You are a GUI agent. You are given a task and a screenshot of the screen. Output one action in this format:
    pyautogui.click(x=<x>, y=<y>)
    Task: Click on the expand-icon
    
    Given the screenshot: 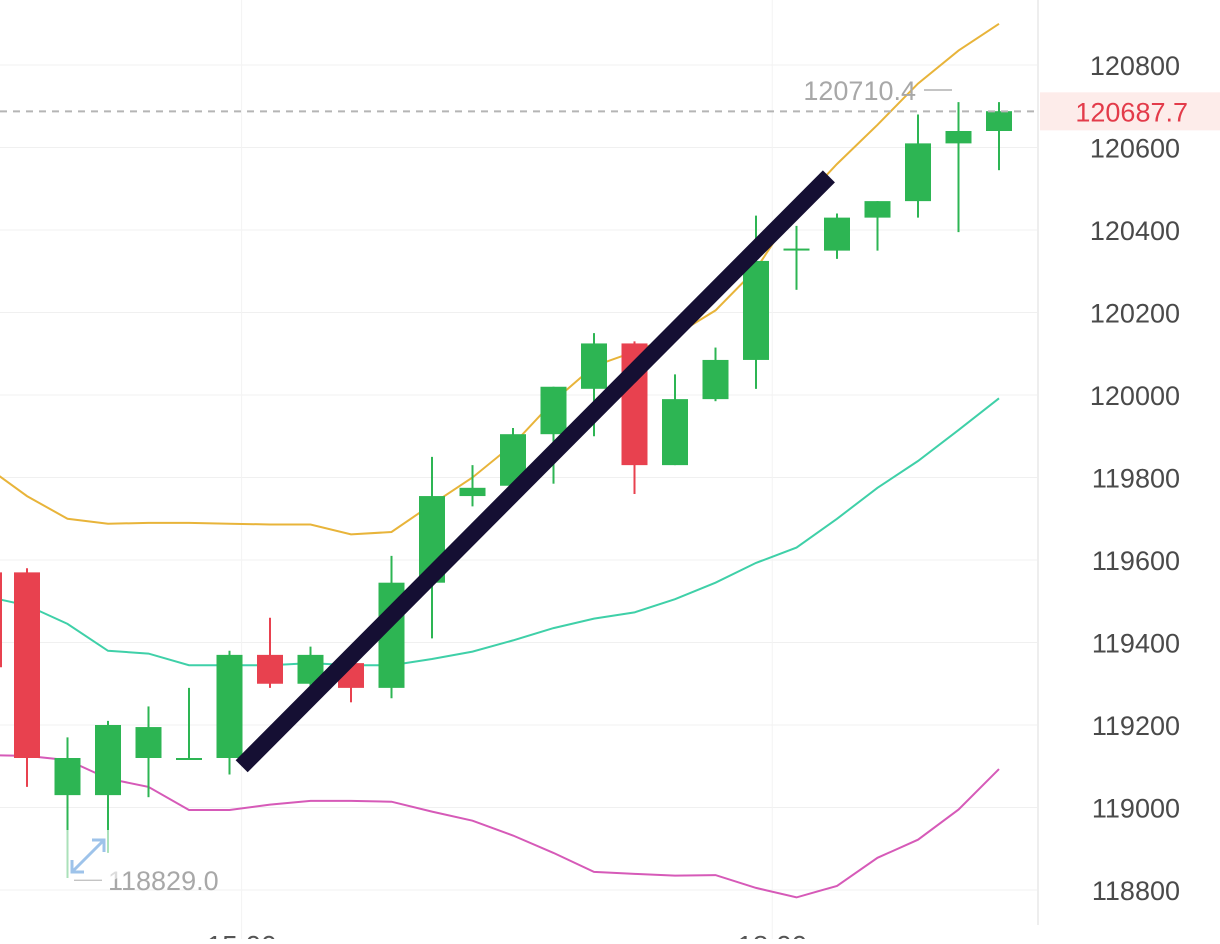 What is the action you would take?
    pyautogui.click(x=87, y=855)
    